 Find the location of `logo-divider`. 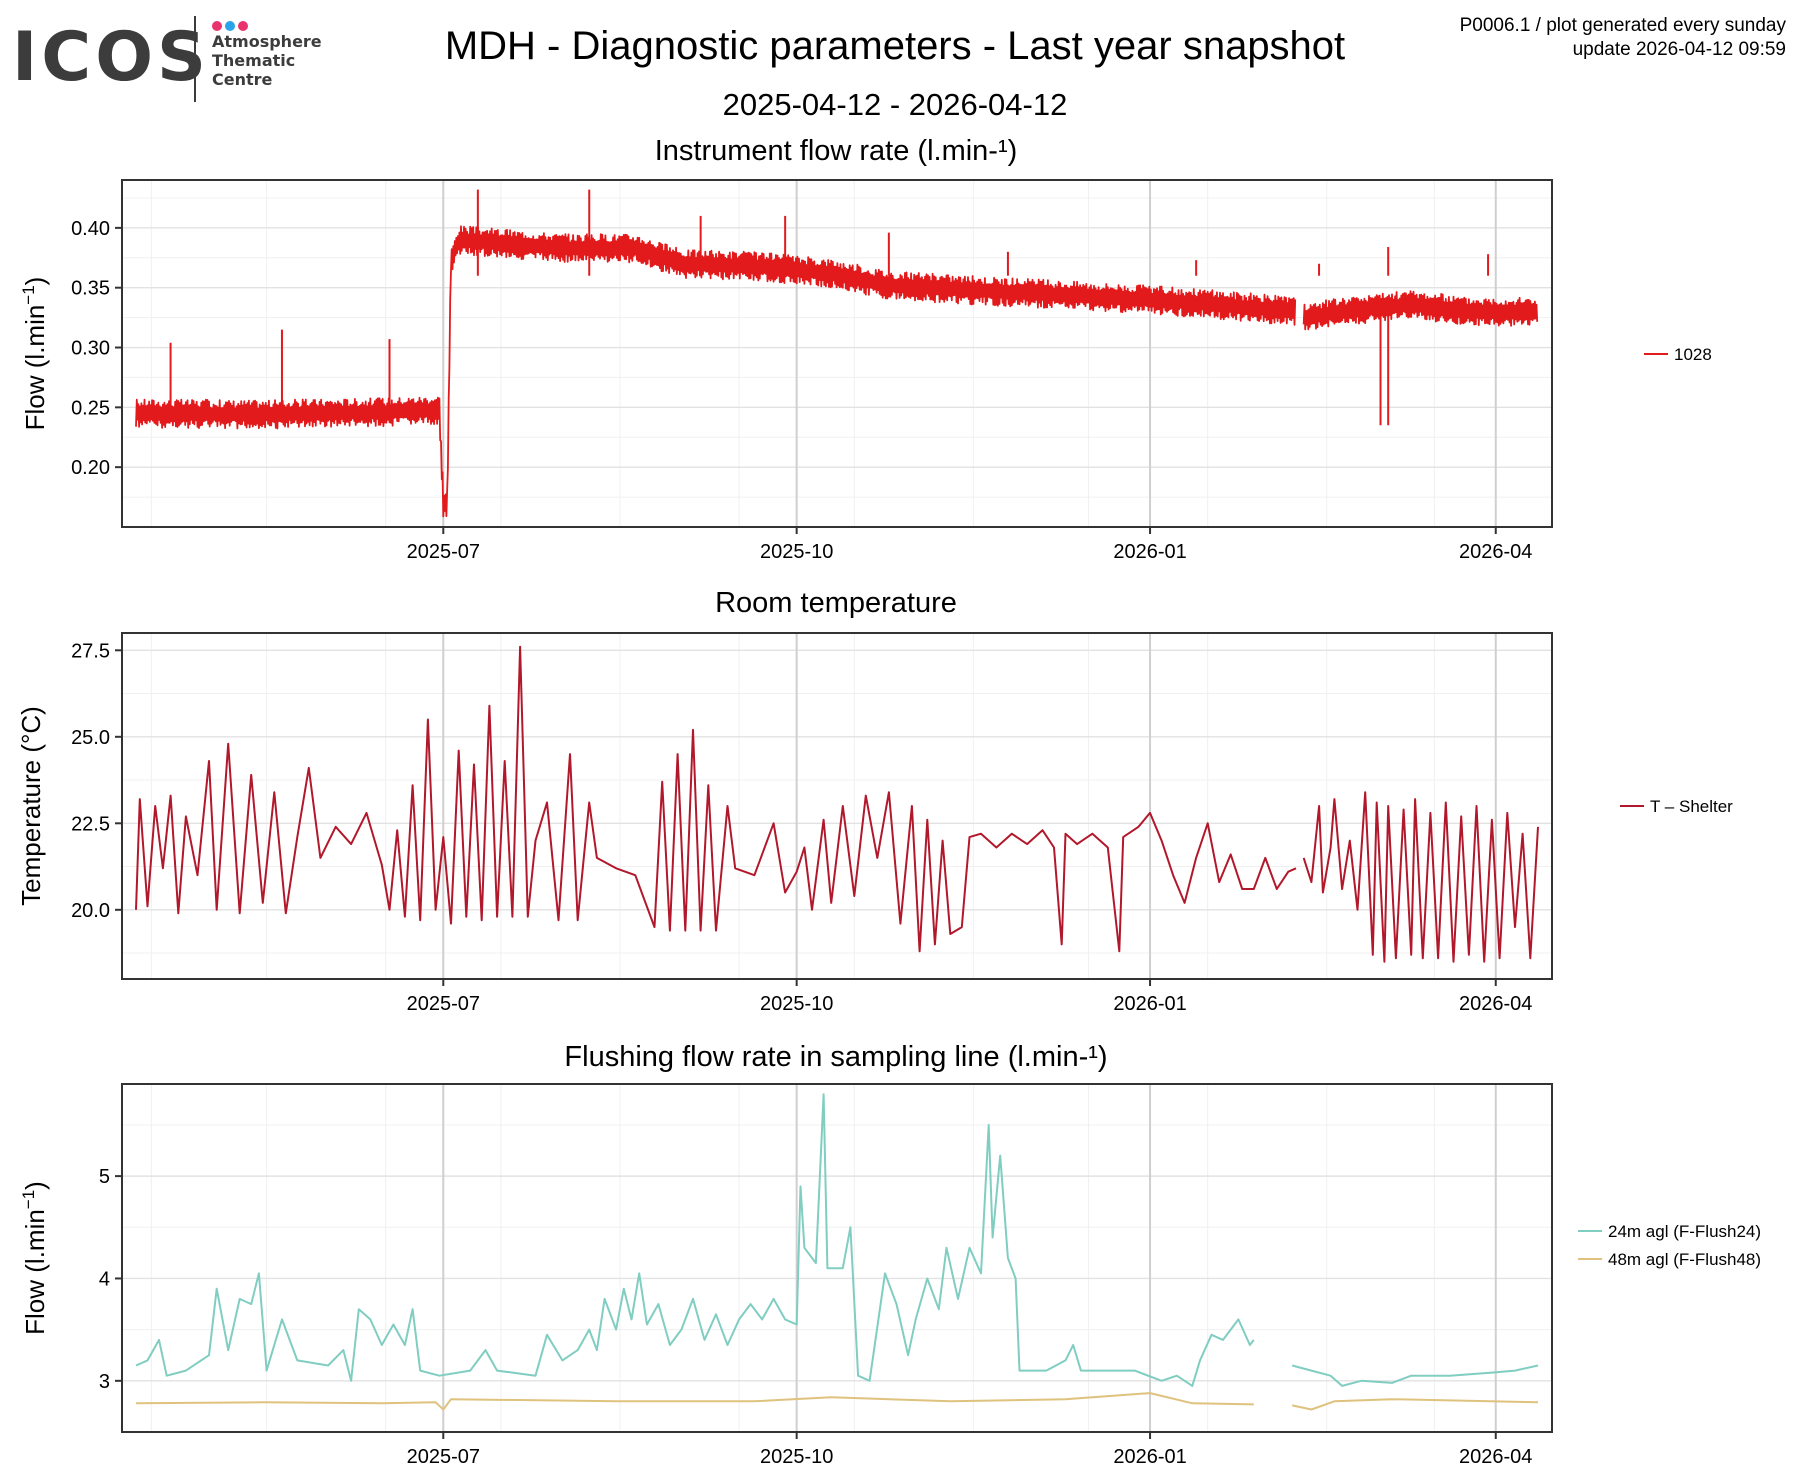

logo-divider is located at coordinates (195, 59).